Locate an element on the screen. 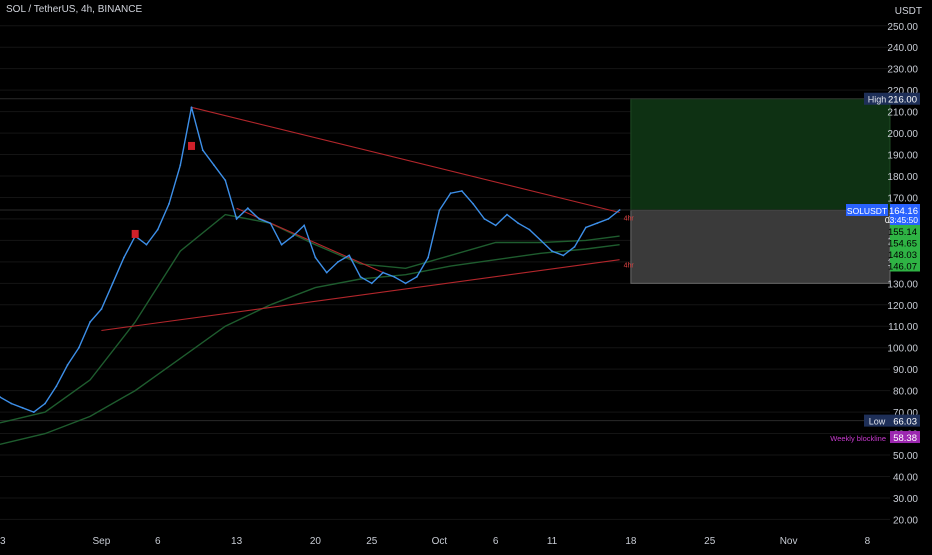 The image size is (932, 555). ma-value-tag: 148.03 is located at coordinates (902, 255).